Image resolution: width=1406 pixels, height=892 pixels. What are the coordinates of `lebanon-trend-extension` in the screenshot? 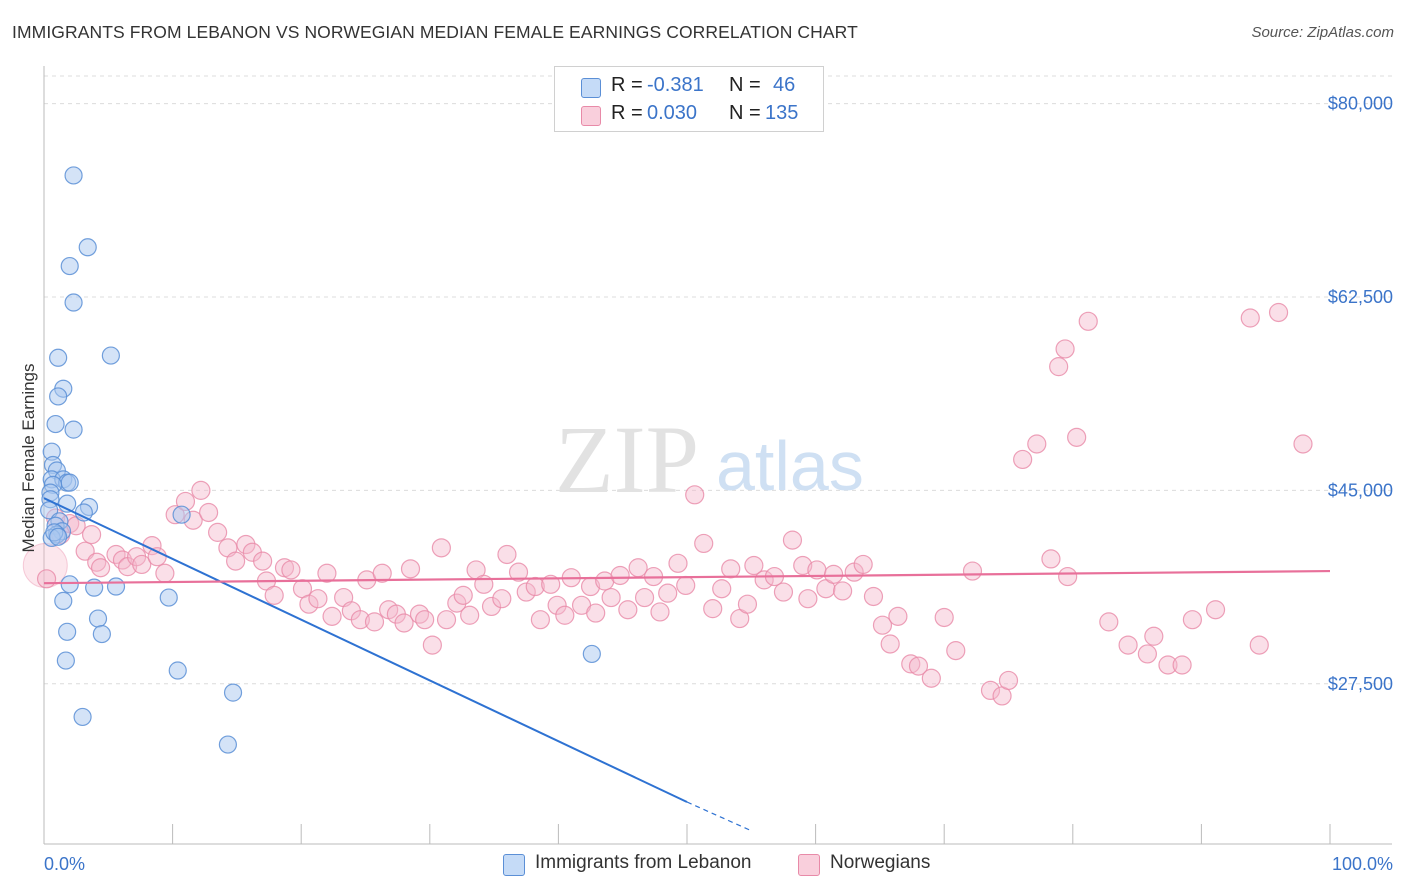 It's located at (719, 816).